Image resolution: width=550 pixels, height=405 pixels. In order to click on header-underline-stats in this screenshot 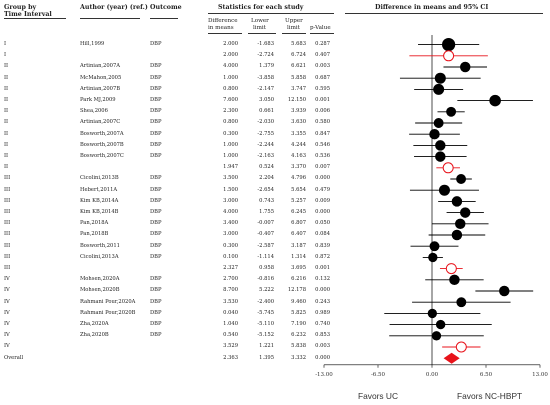, I will do `click(271, 13)`.